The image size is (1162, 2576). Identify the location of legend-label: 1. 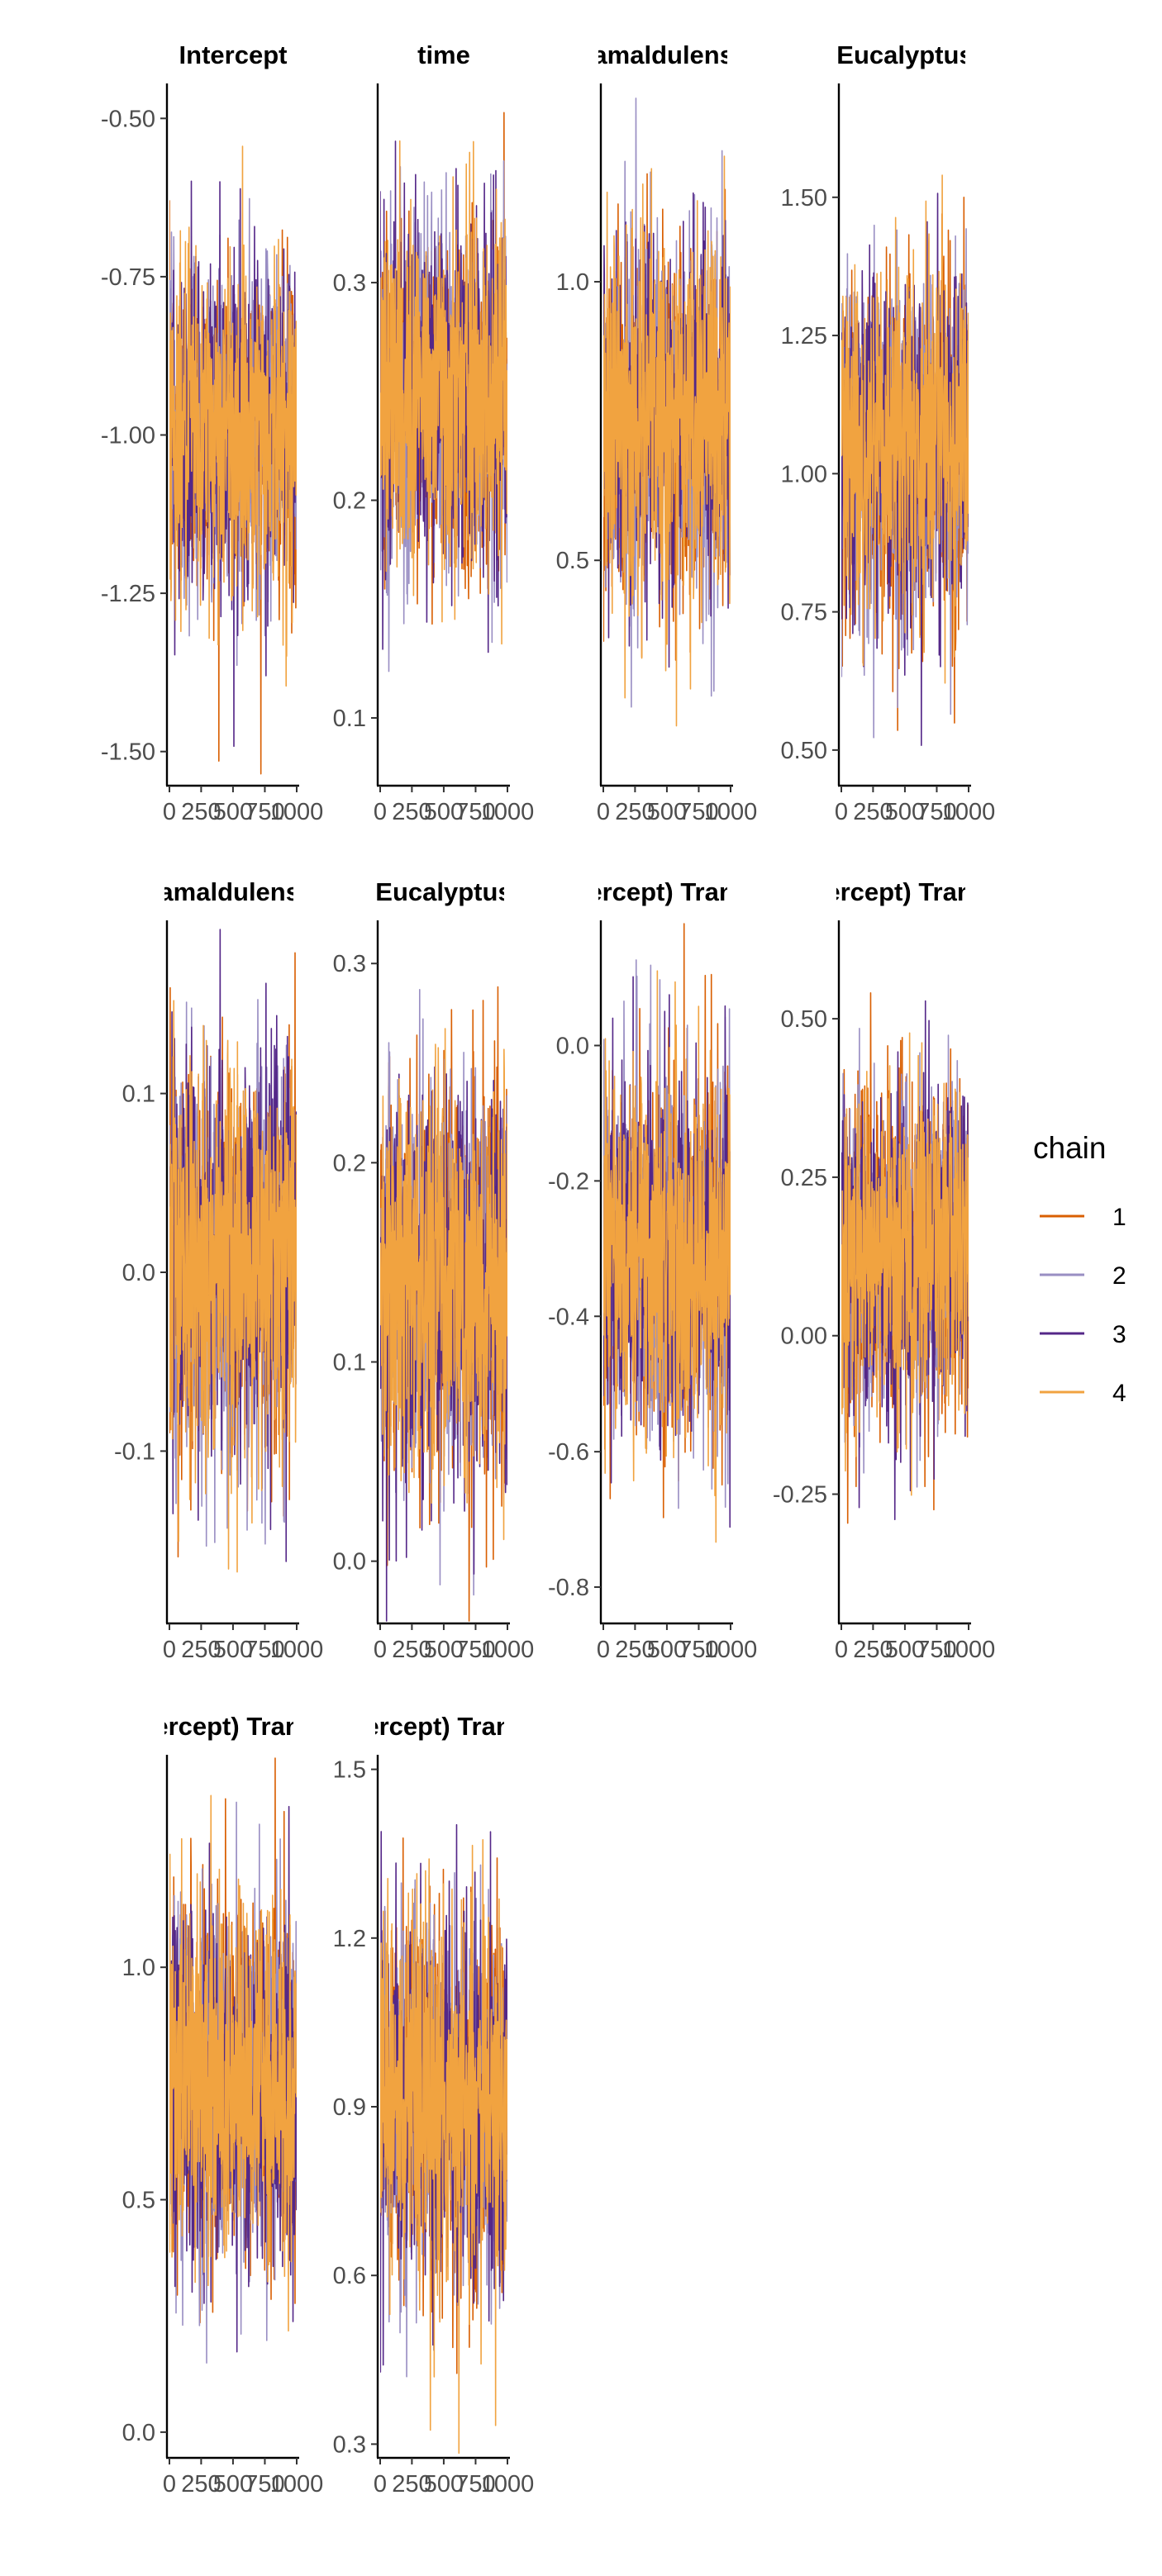
(1119, 1217).